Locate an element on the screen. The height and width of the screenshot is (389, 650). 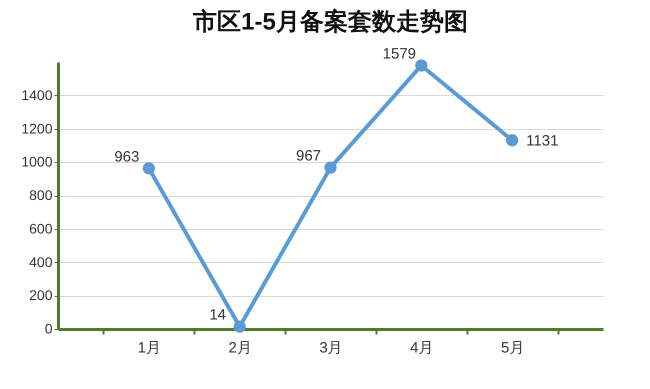
x-tick-label: 1月 is located at coordinates (150, 348).